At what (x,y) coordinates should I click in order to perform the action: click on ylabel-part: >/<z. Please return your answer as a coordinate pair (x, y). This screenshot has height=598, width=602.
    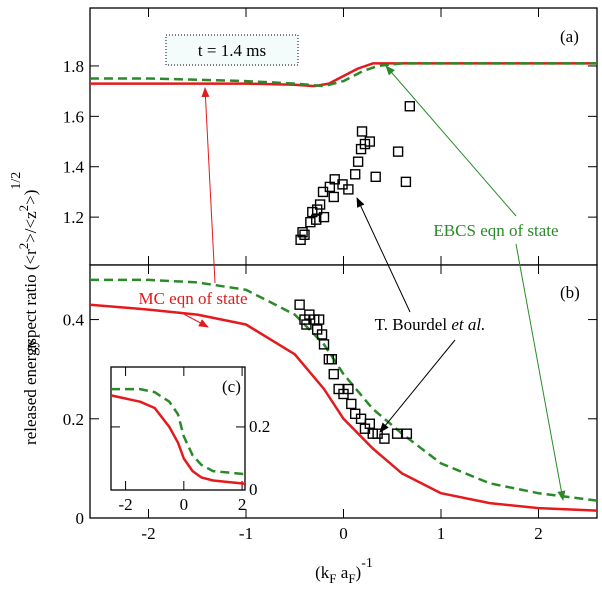
    Looking at the image, I should click on (30, 227).